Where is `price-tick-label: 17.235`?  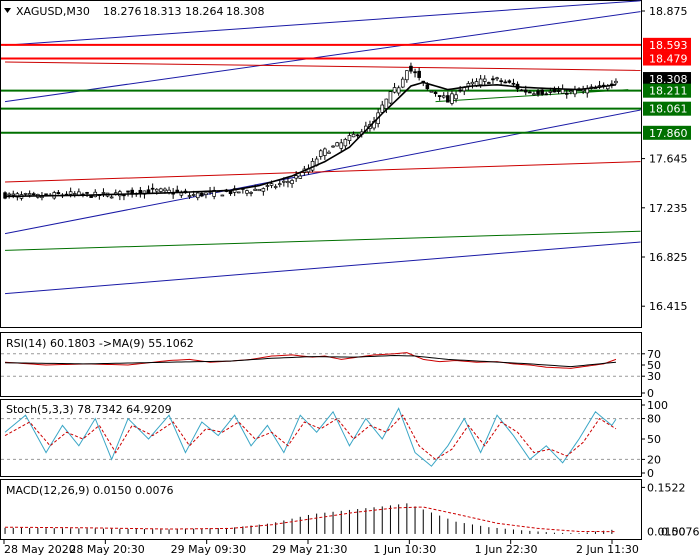
price-tick-label: 17.235 is located at coordinates (668, 208).